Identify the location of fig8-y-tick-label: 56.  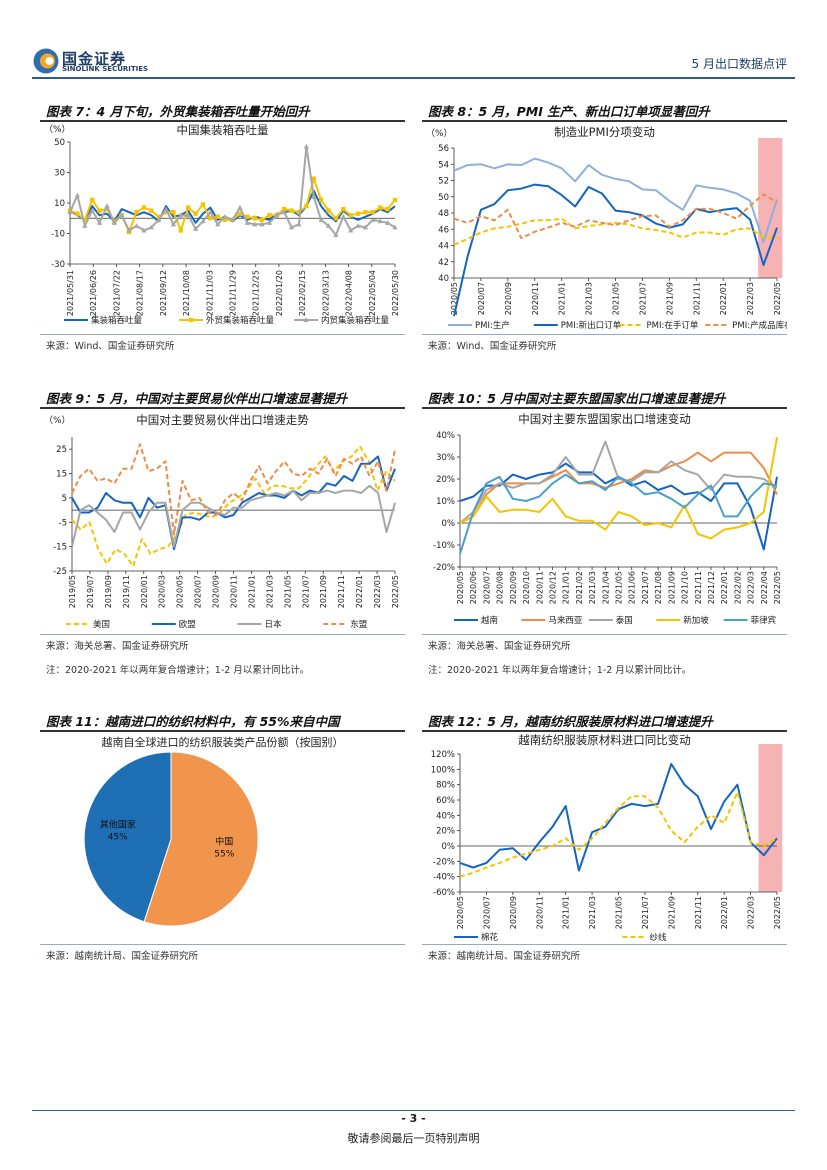
(443, 149).